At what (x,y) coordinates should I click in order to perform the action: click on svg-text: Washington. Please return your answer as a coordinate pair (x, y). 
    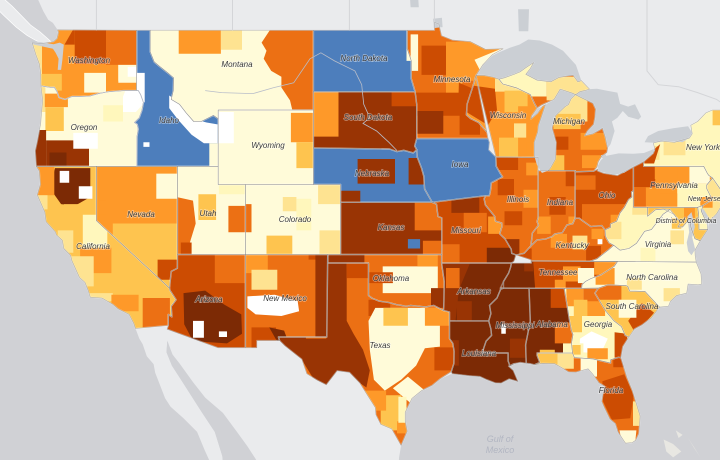
    Looking at the image, I should click on (89, 60).